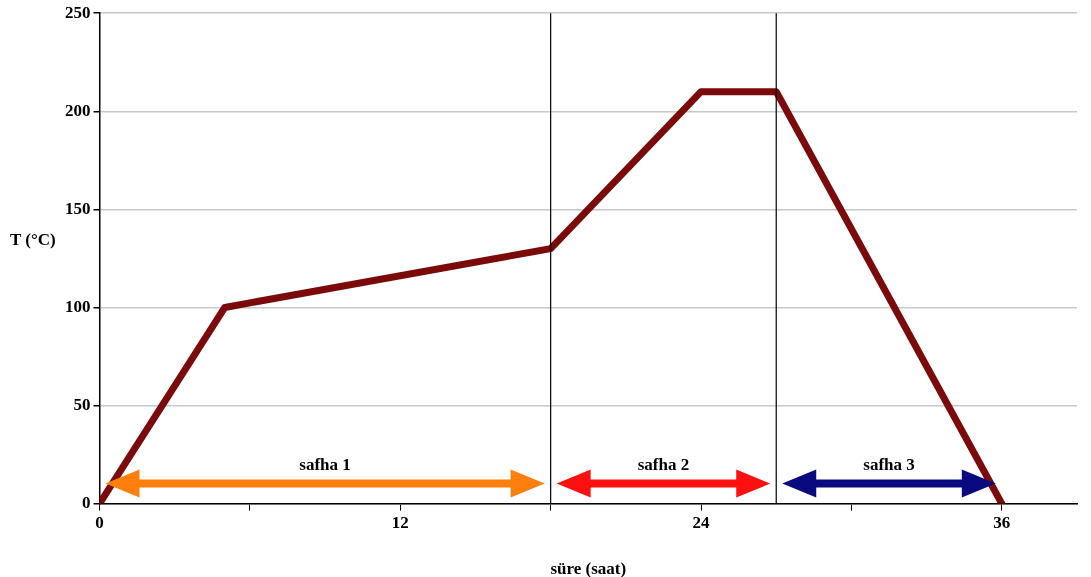 The width and height of the screenshot is (1091, 577). Describe the element at coordinates (325, 464) in the screenshot. I see `annotation: safha 1` at that location.